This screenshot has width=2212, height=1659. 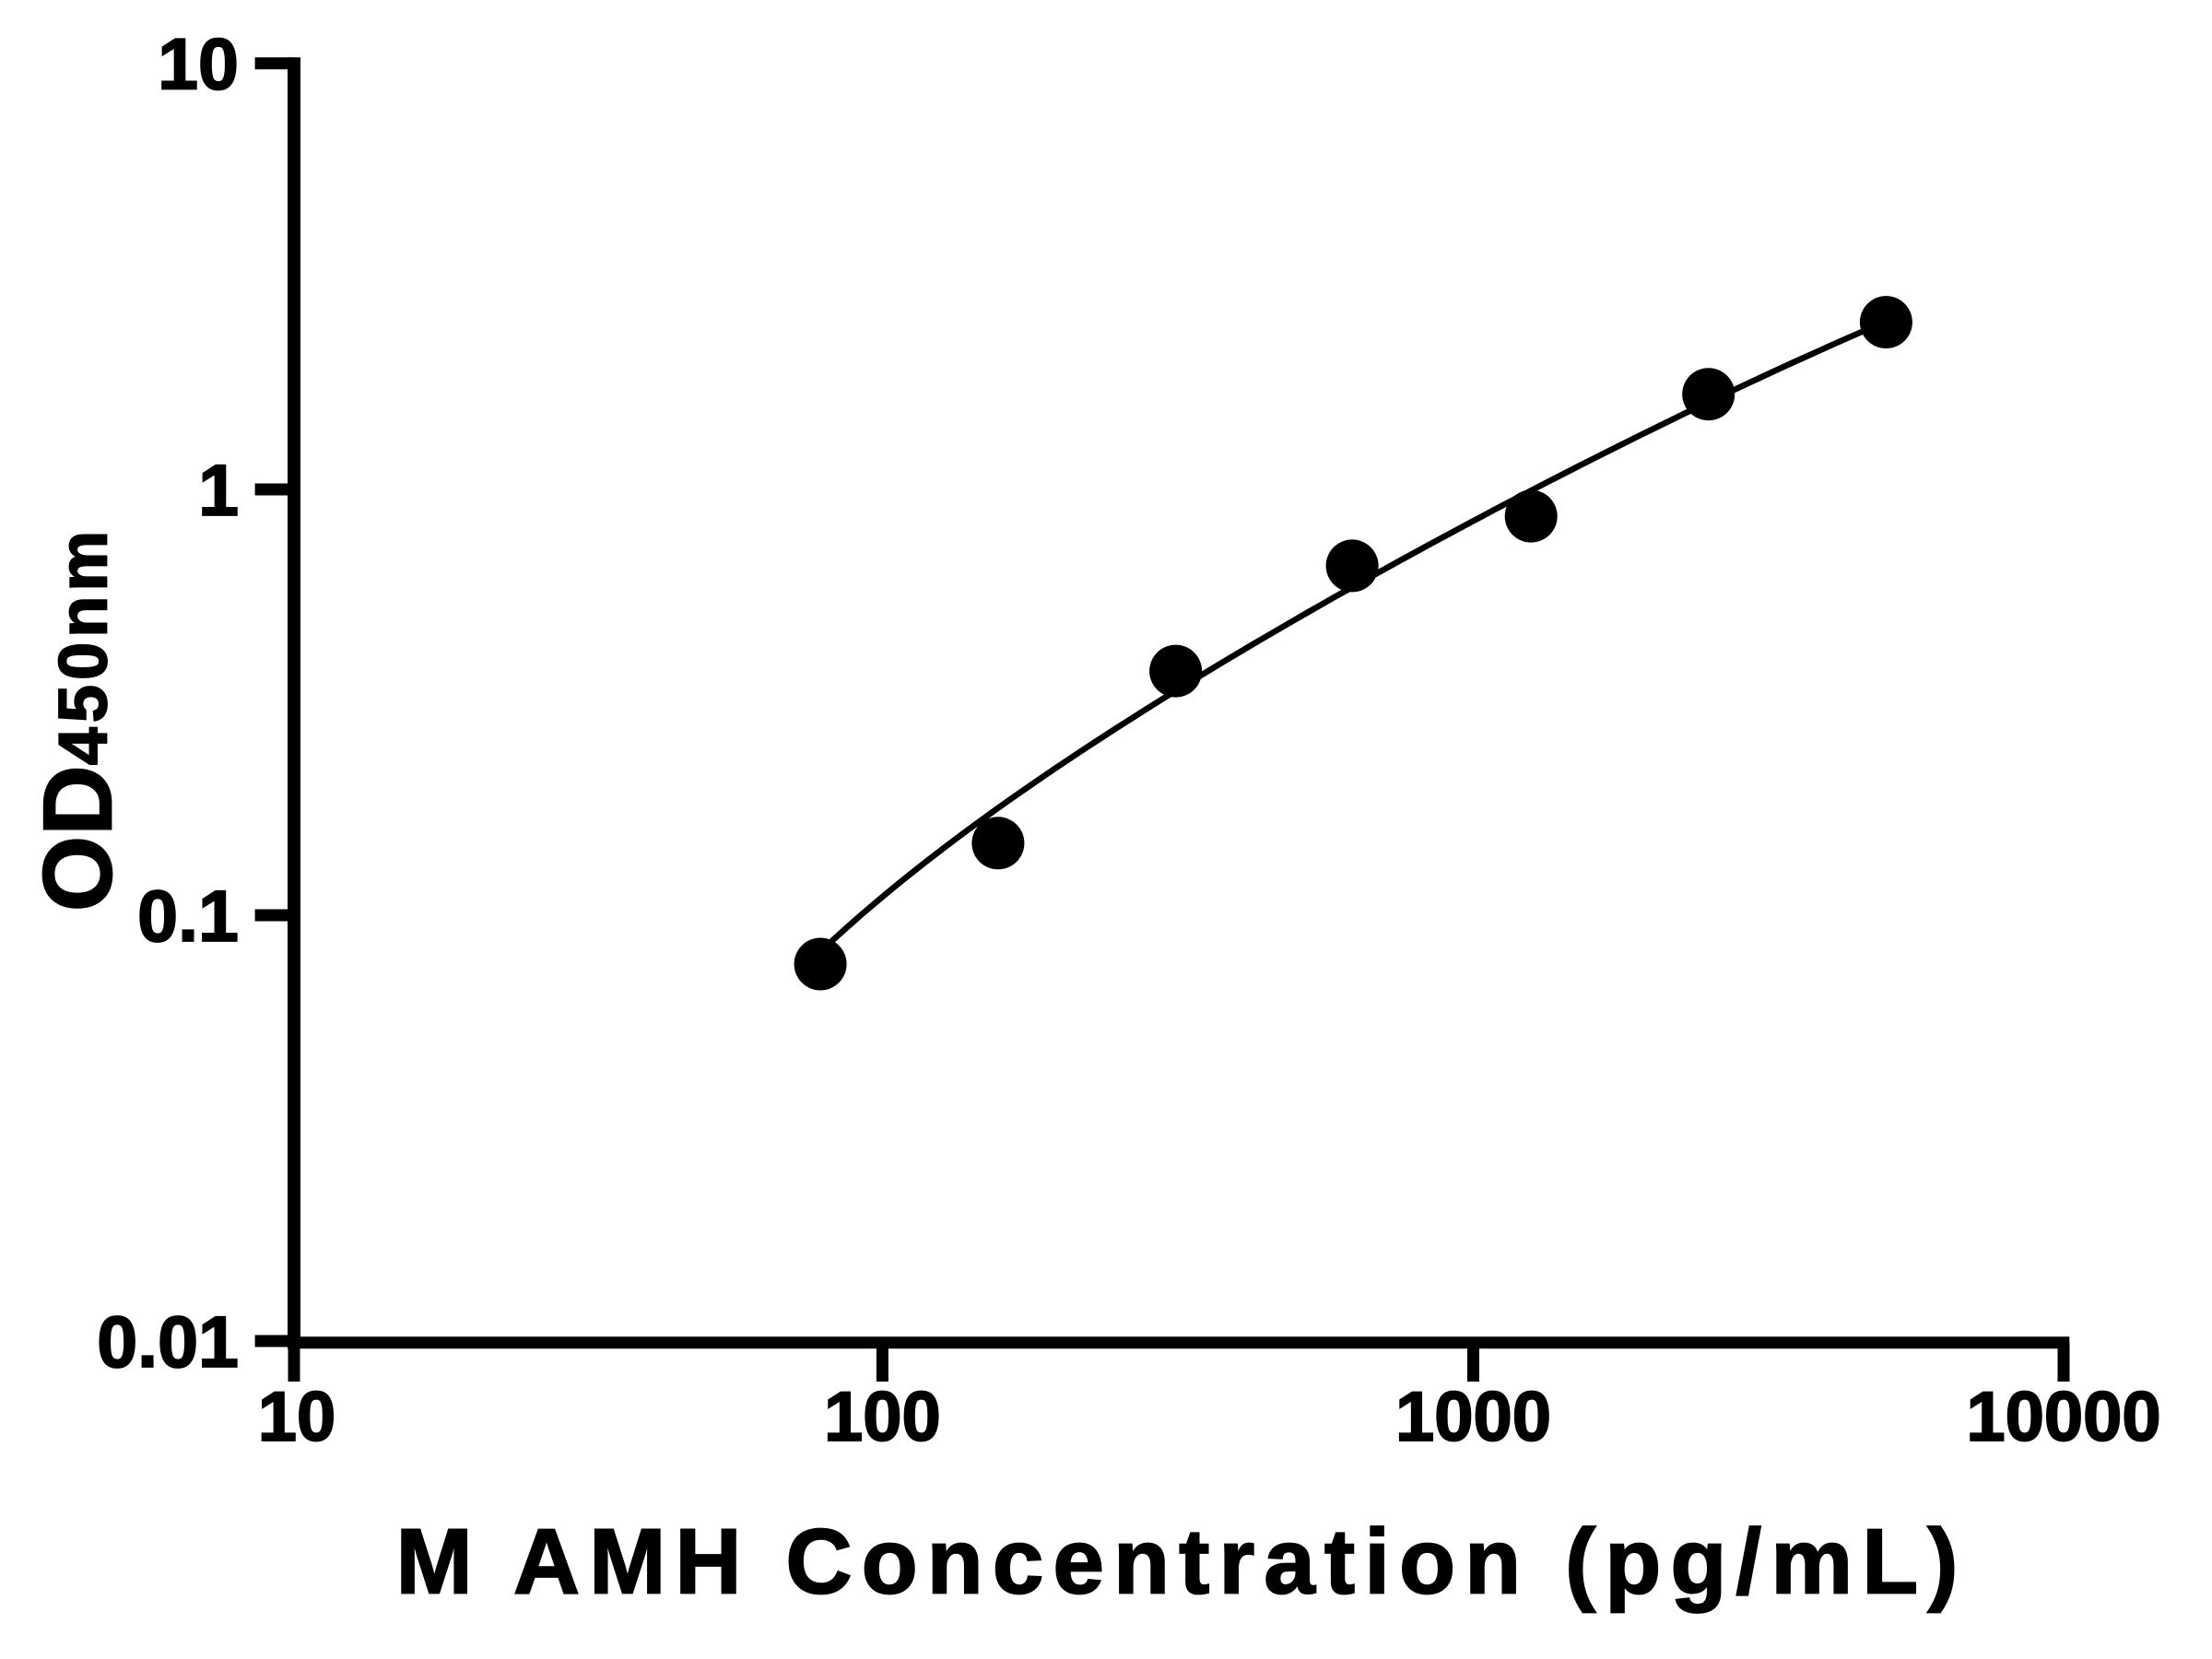 I want to click on svg-text: 10000, so click(x=2063, y=1417).